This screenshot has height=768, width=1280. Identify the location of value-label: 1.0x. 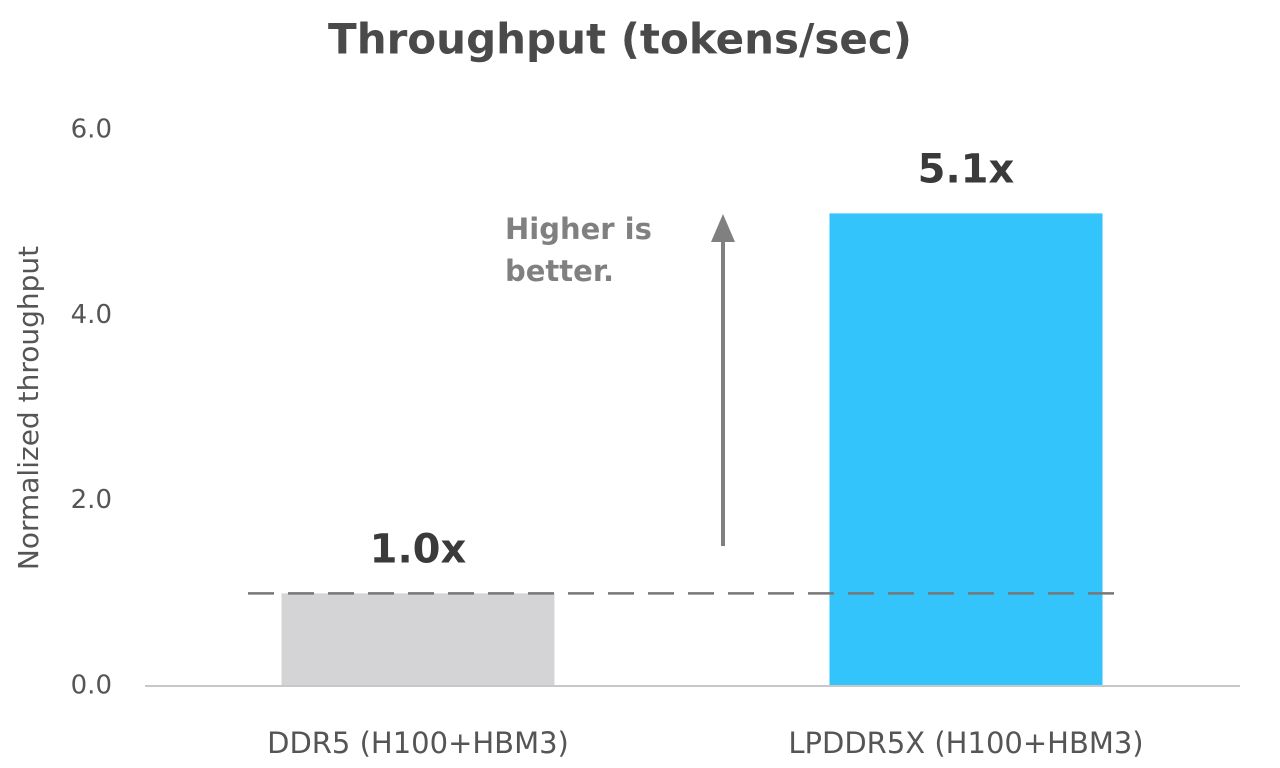
(418, 549).